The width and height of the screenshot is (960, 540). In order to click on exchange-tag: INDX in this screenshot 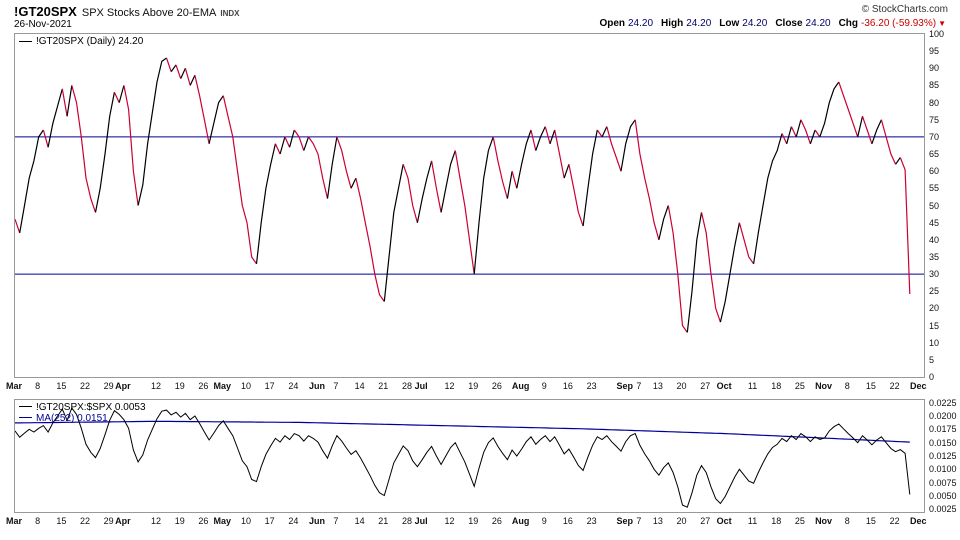, I will do `click(230, 13)`.